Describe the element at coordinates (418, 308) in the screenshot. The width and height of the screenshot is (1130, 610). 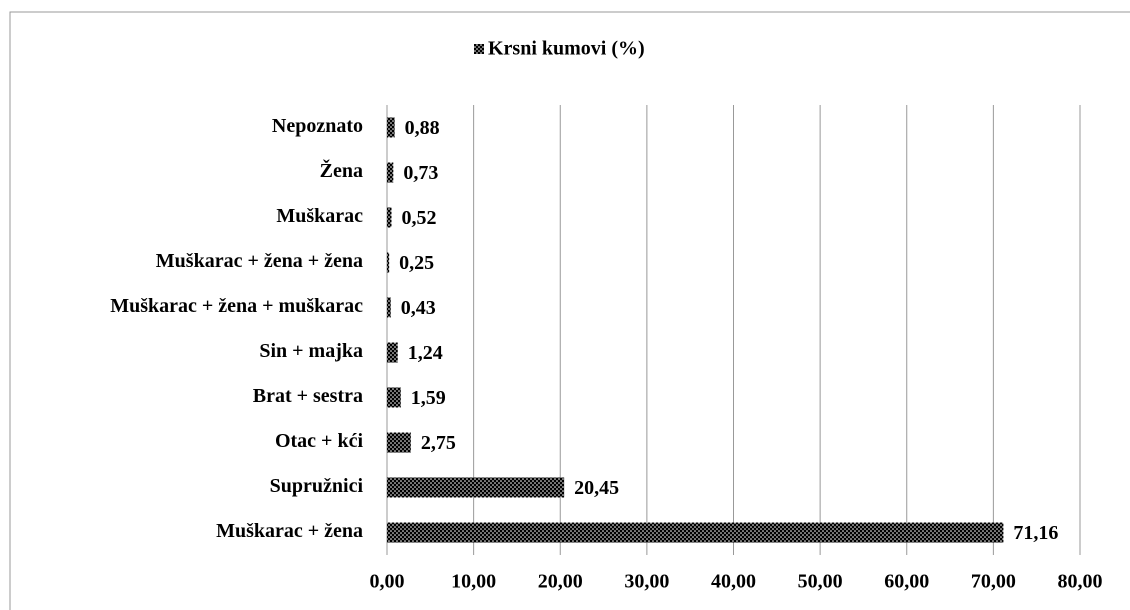
I see `value-label: 0,43` at that location.